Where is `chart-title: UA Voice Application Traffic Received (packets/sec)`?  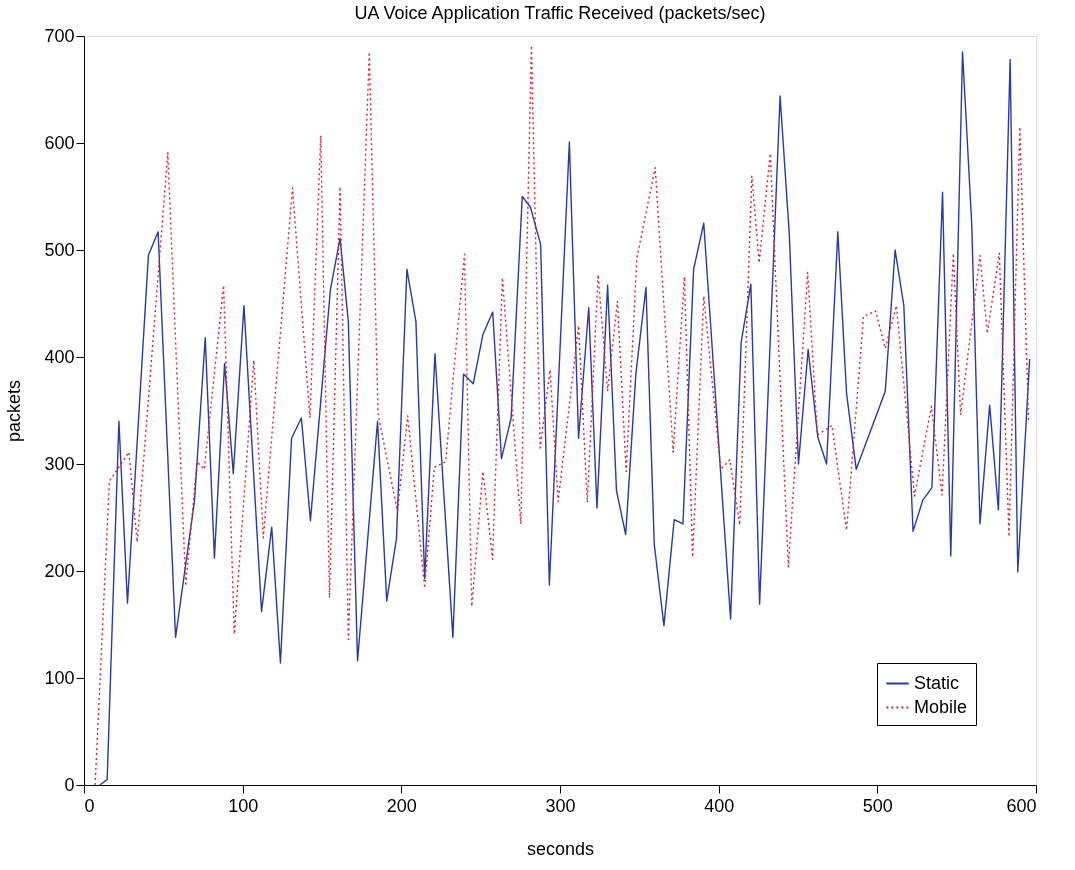
chart-title: UA Voice Application Traffic Received (packets/sec) is located at coordinates (560, 13).